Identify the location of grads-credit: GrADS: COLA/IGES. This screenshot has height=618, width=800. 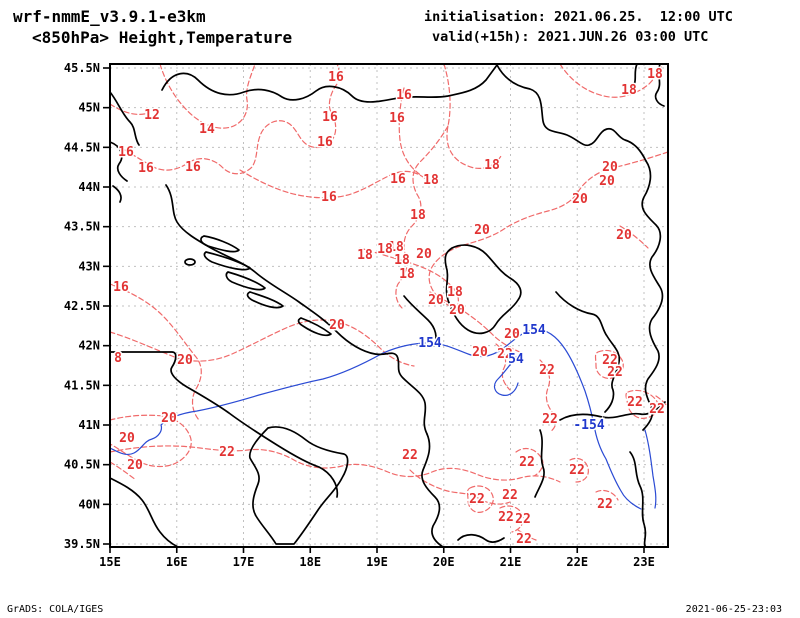
(55, 609).